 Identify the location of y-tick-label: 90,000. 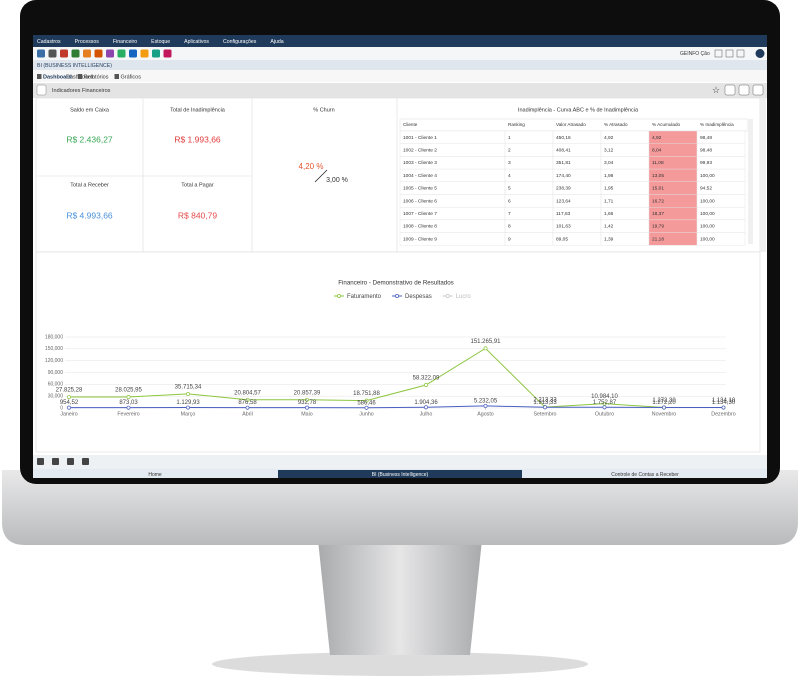
(56, 373).